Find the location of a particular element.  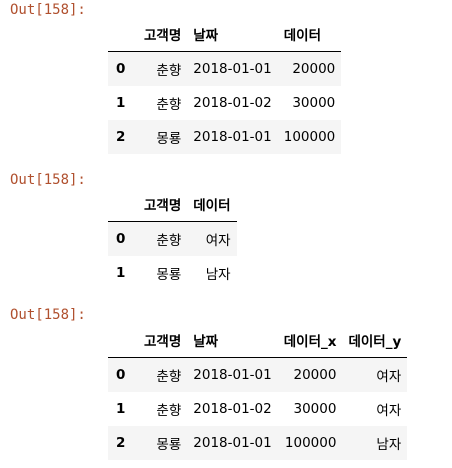

cell-data: 30000 is located at coordinates (314, 103).